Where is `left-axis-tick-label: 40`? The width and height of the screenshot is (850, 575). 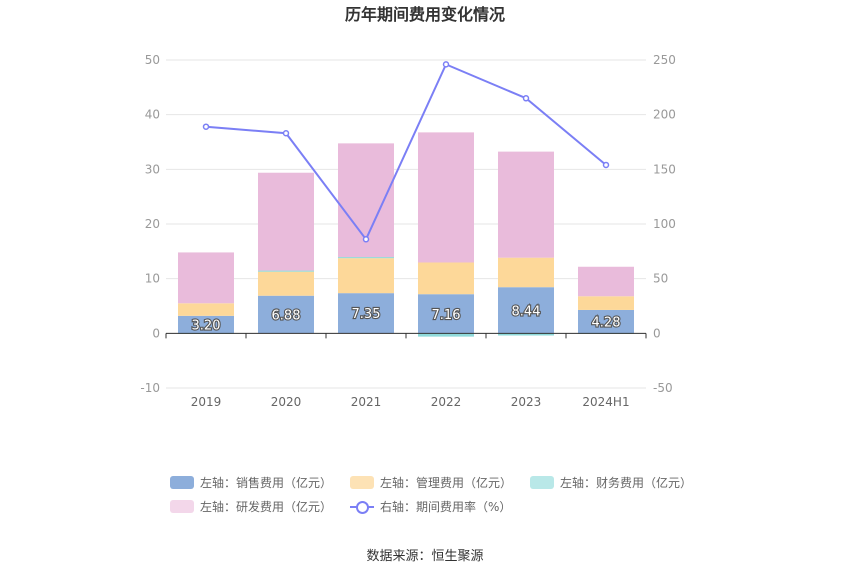 left-axis-tick-label: 40 is located at coordinates (152, 115).